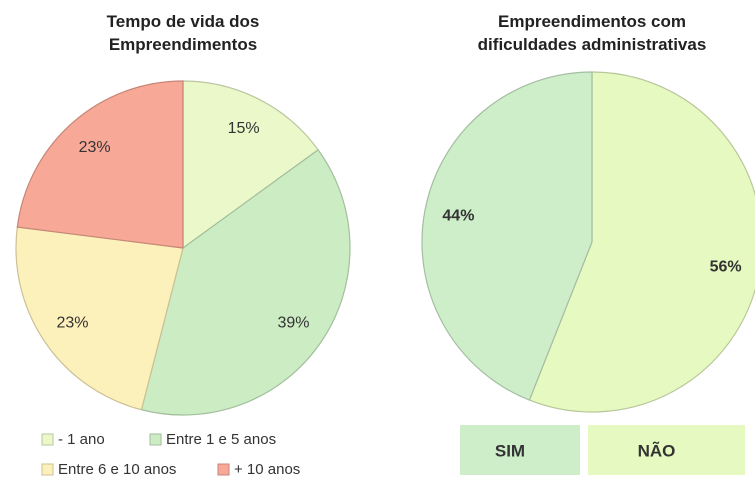 This screenshot has height=482, width=755. I want to click on legend-label: Entre 1 e 5 anos, so click(221, 439).